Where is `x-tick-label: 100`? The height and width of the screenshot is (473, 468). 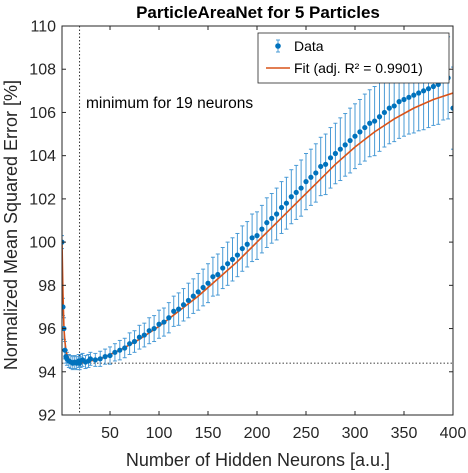
x-tick-label: 100 is located at coordinates (159, 433).